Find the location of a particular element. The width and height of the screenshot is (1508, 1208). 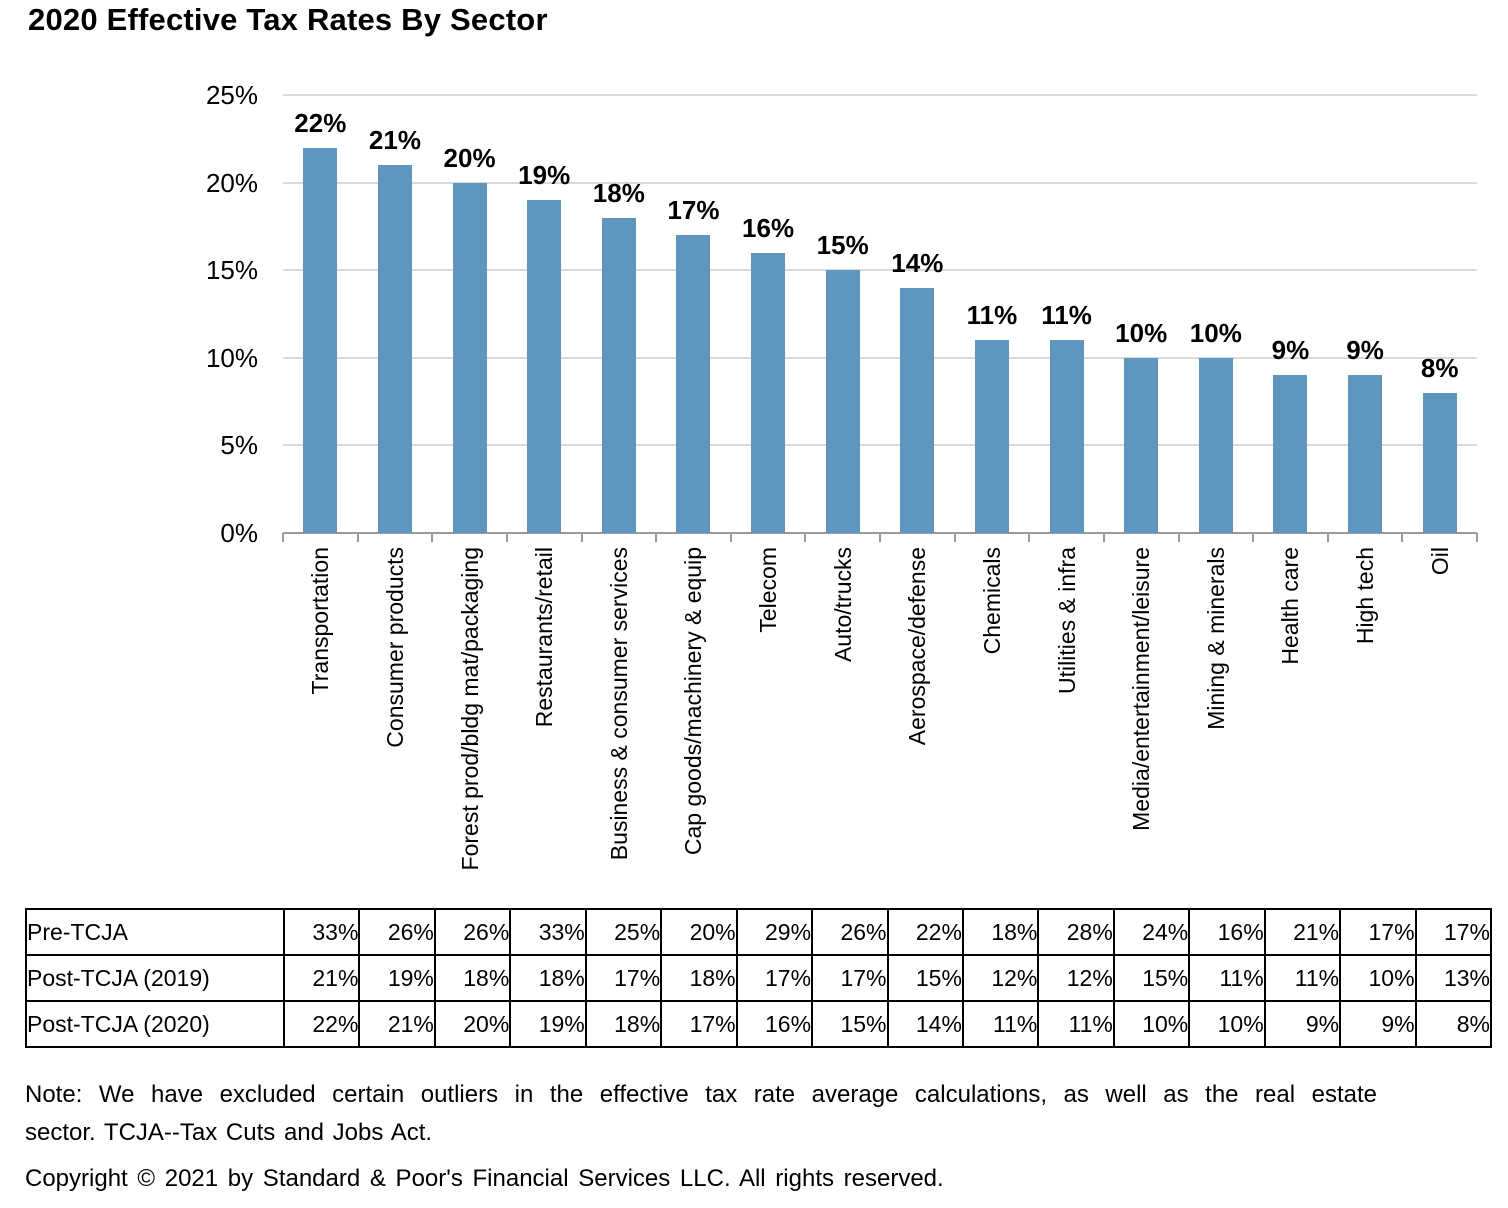

table-cell: 22% is located at coordinates (321, 1024).